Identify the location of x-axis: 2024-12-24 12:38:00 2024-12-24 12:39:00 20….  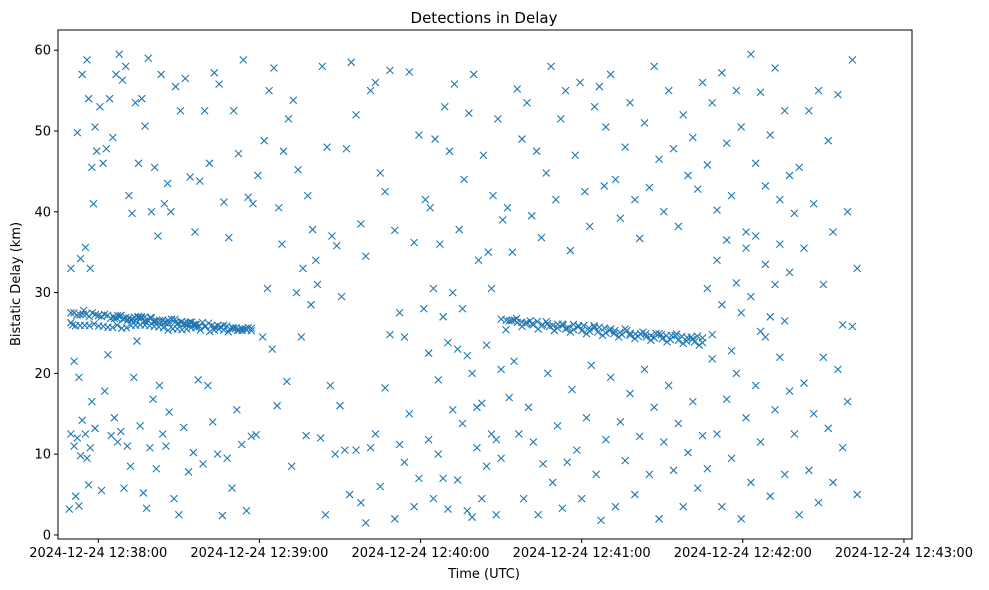
(501, 550).